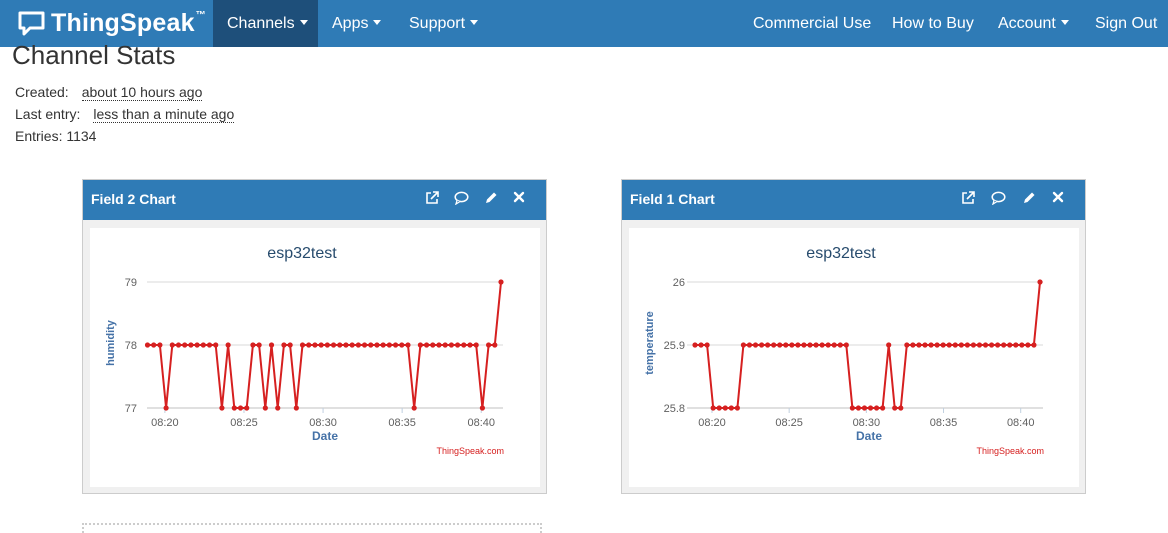  What do you see at coordinates (969, 199) in the screenshot?
I see `external-link-icon` at bounding box center [969, 199].